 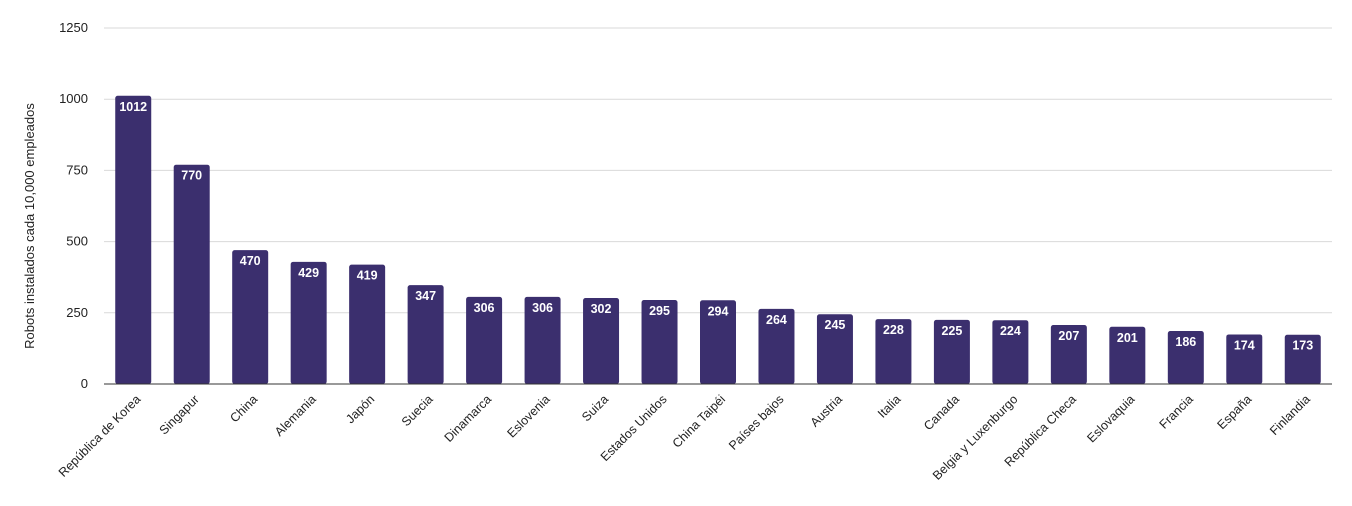 I want to click on x-tick-label: Eslovaquia, so click(x=1110, y=418).